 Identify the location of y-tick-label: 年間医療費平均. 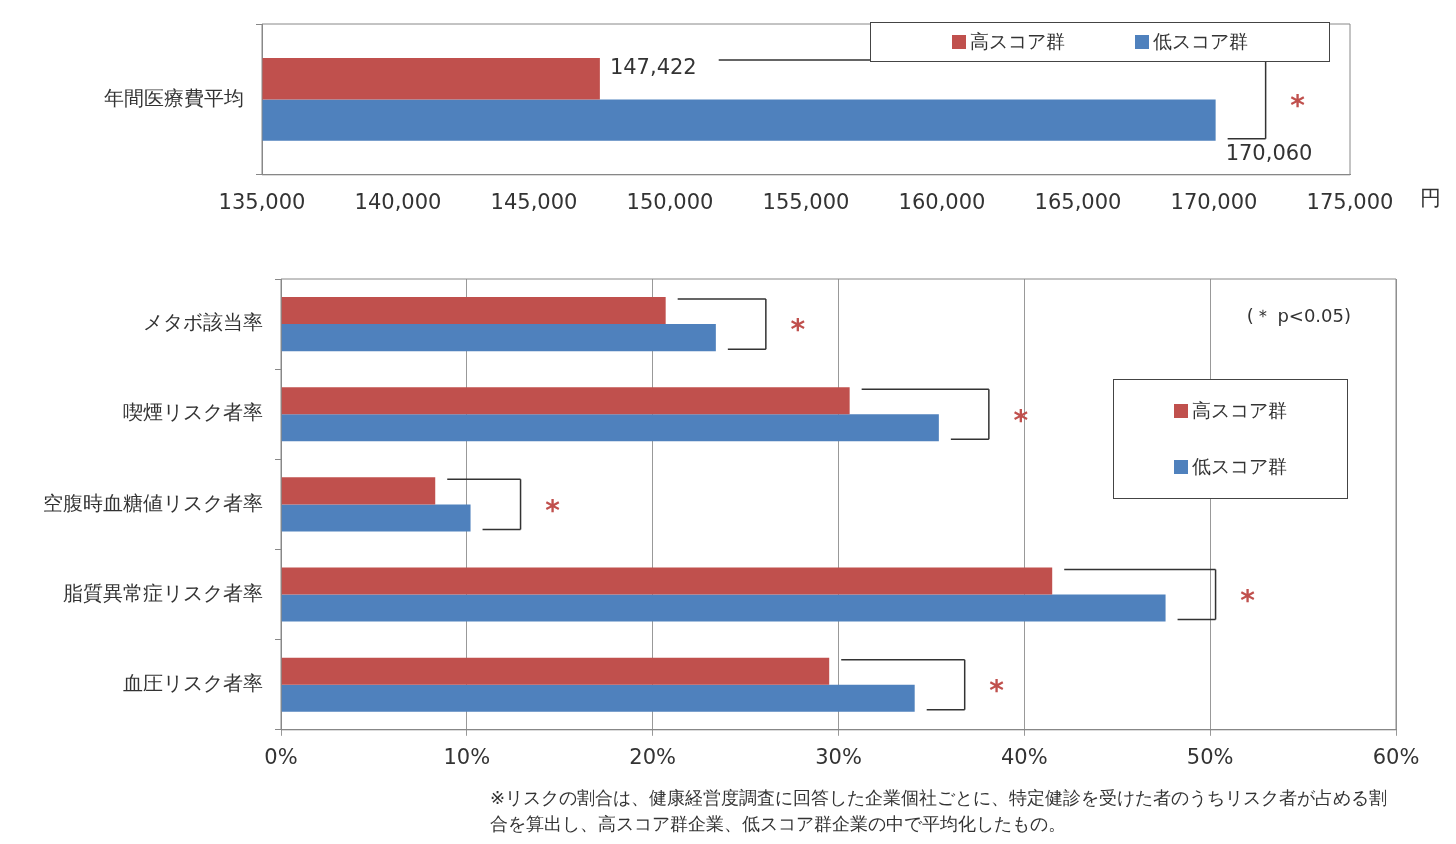
(174, 97).